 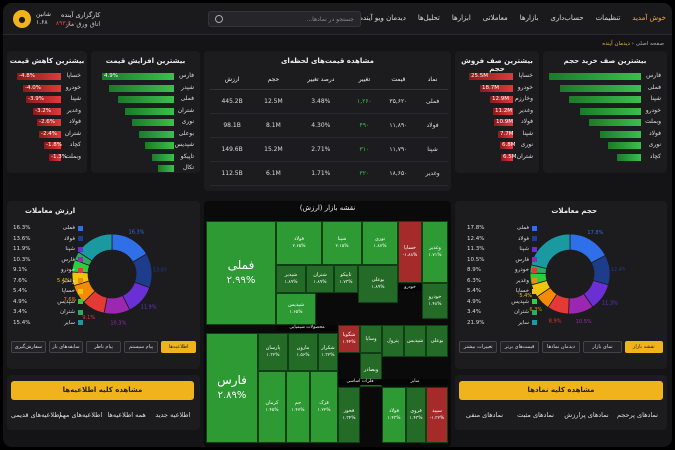 I want to click on legend-item: فملی 16.3%, so click(x=48, y=228).